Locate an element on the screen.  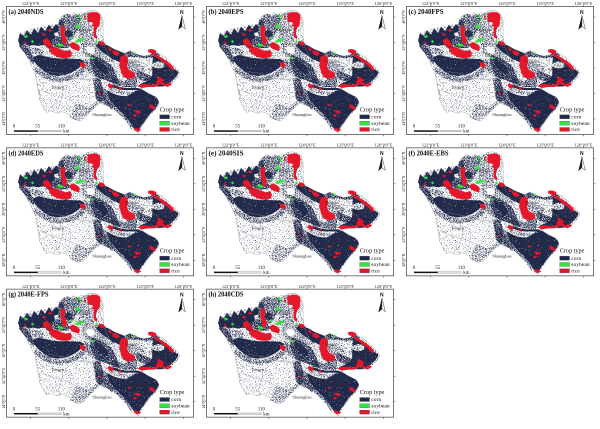
svg-text: (e) 2040SIS is located at coordinates (226, 153).